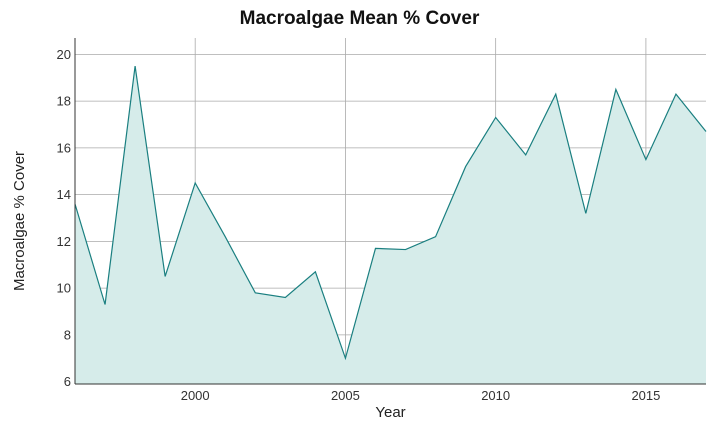 Image resolution: width=719 pixels, height=430 pixels. What do you see at coordinates (67, 334) in the screenshot?
I see `y-tick-label: 8` at bounding box center [67, 334].